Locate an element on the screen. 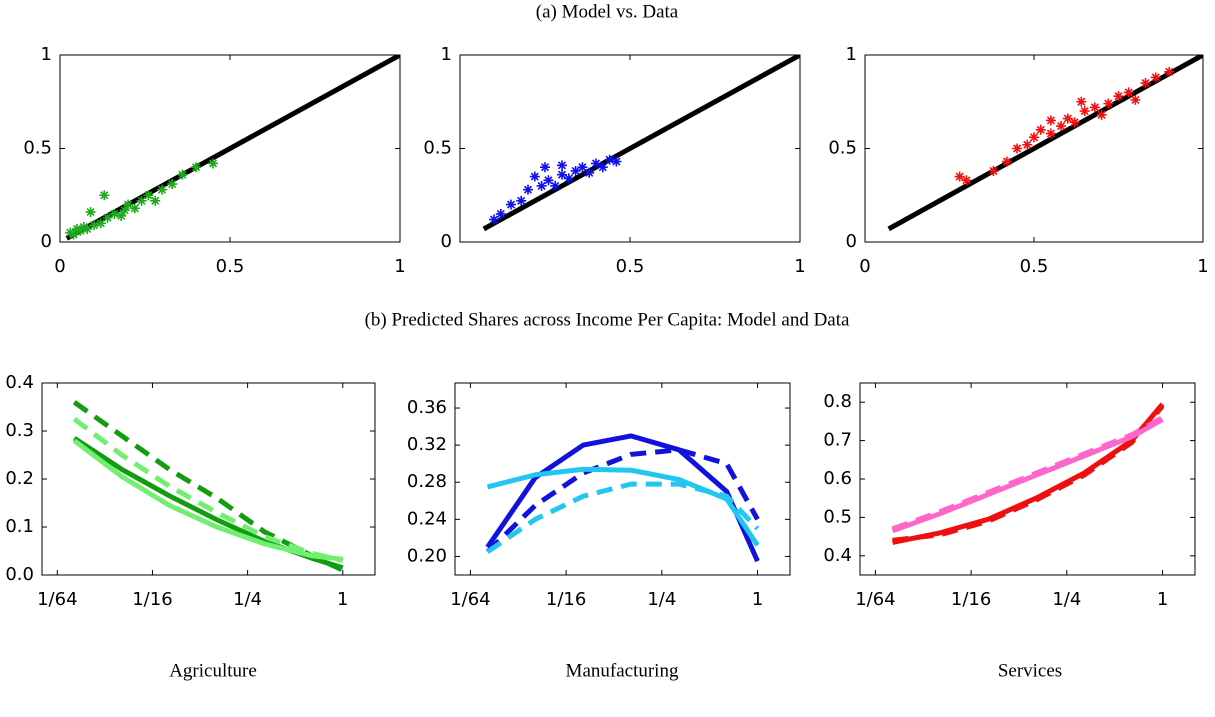  panel-label: Agriculture is located at coordinates (213, 670).